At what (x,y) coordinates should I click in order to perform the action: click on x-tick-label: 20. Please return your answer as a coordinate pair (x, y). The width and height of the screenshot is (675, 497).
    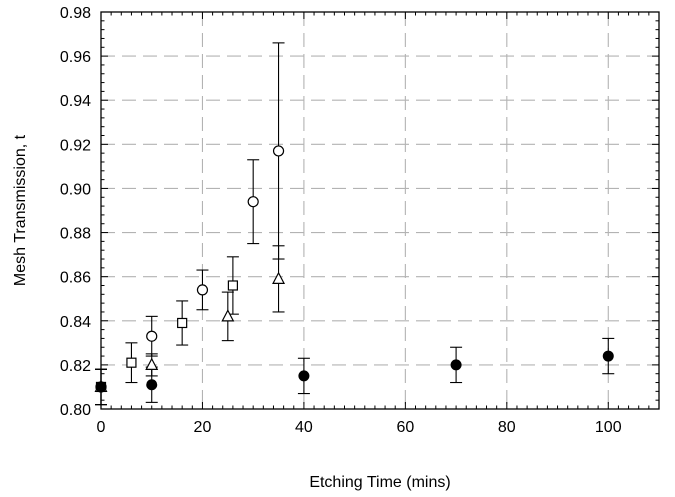
    Looking at the image, I should click on (203, 427).